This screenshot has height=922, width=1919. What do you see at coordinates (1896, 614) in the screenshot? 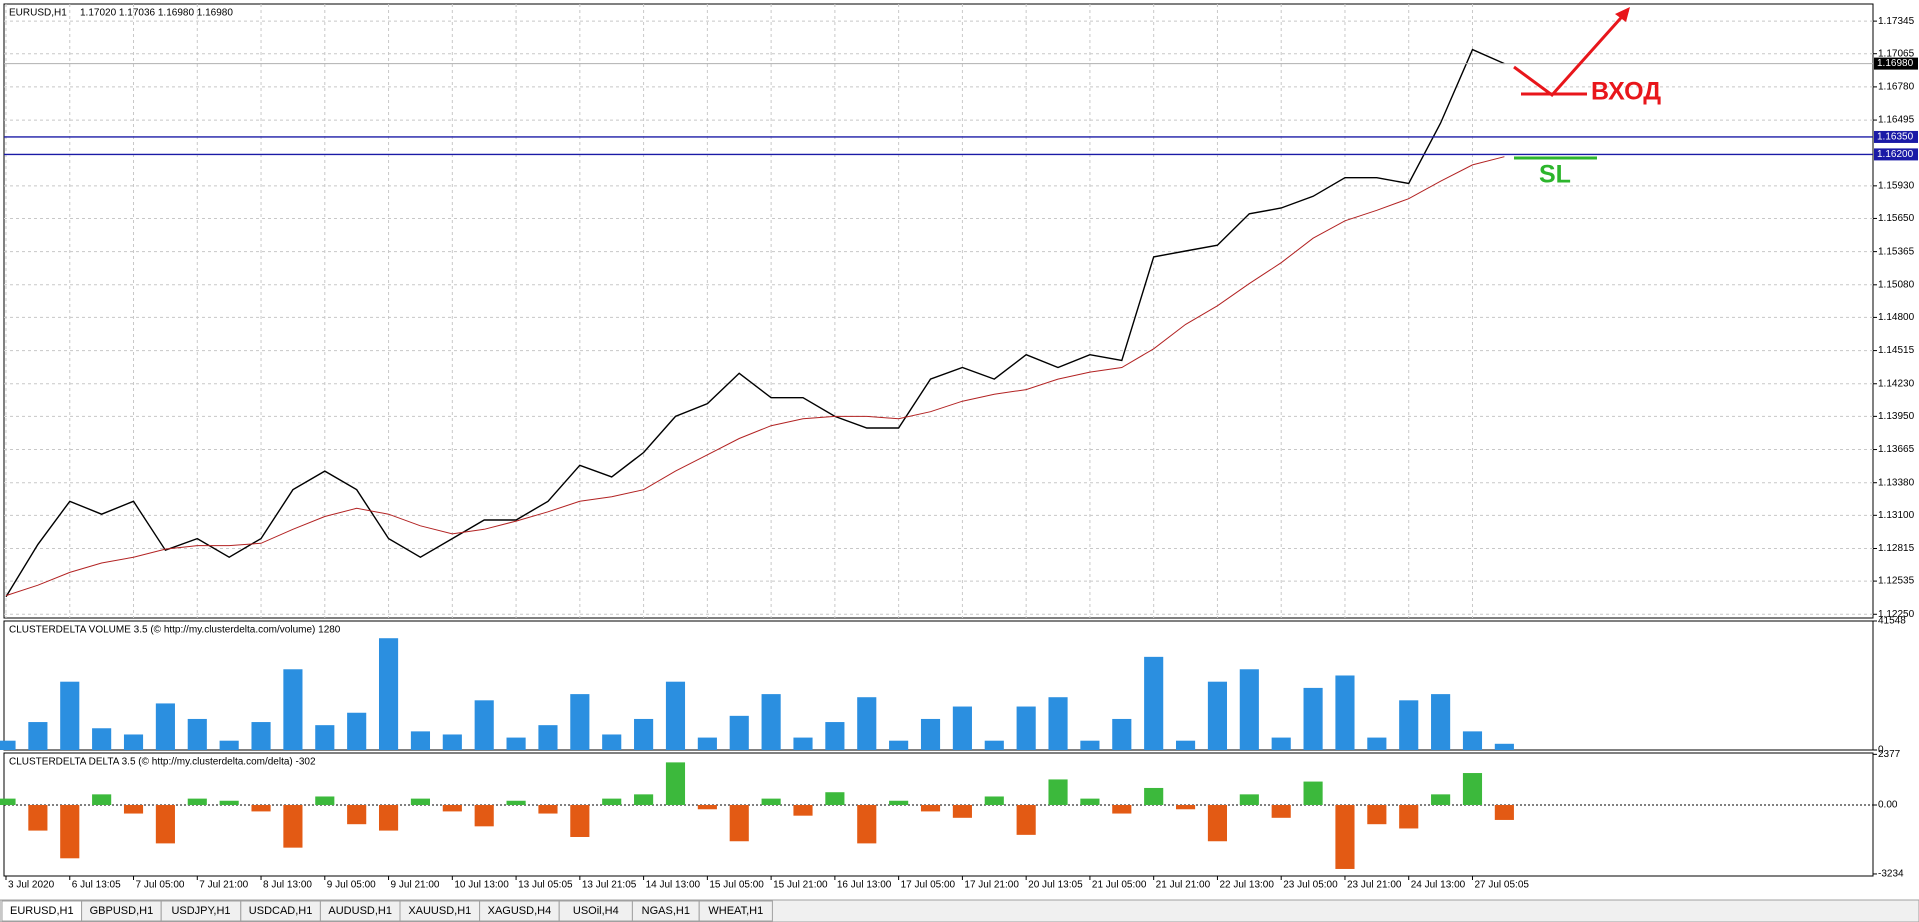
I see `y-tick-label: 1.12250` at bounding box center [1896, 614].